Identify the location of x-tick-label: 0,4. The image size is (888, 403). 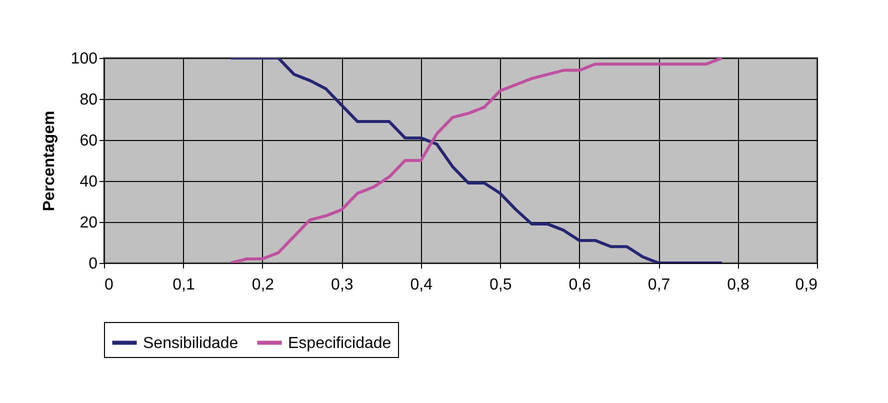
(421, 285).